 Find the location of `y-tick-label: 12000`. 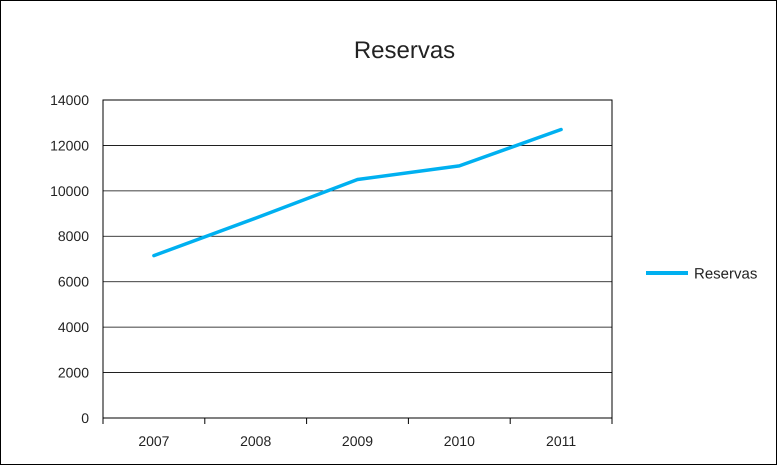

y-tick-label: 12000 is located at coordinates (70, 145).